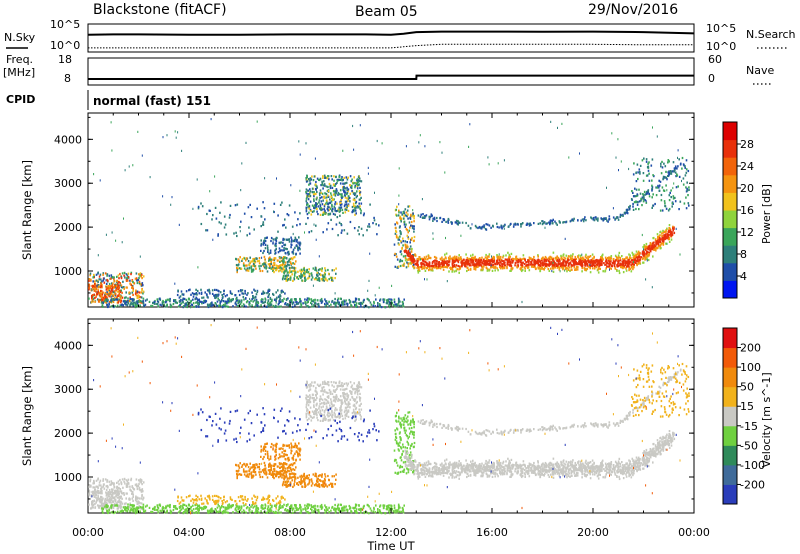 This screenshot has height=554, width=800. I want to click on noise-right-top-tick: 10^5, so click(721, 28).